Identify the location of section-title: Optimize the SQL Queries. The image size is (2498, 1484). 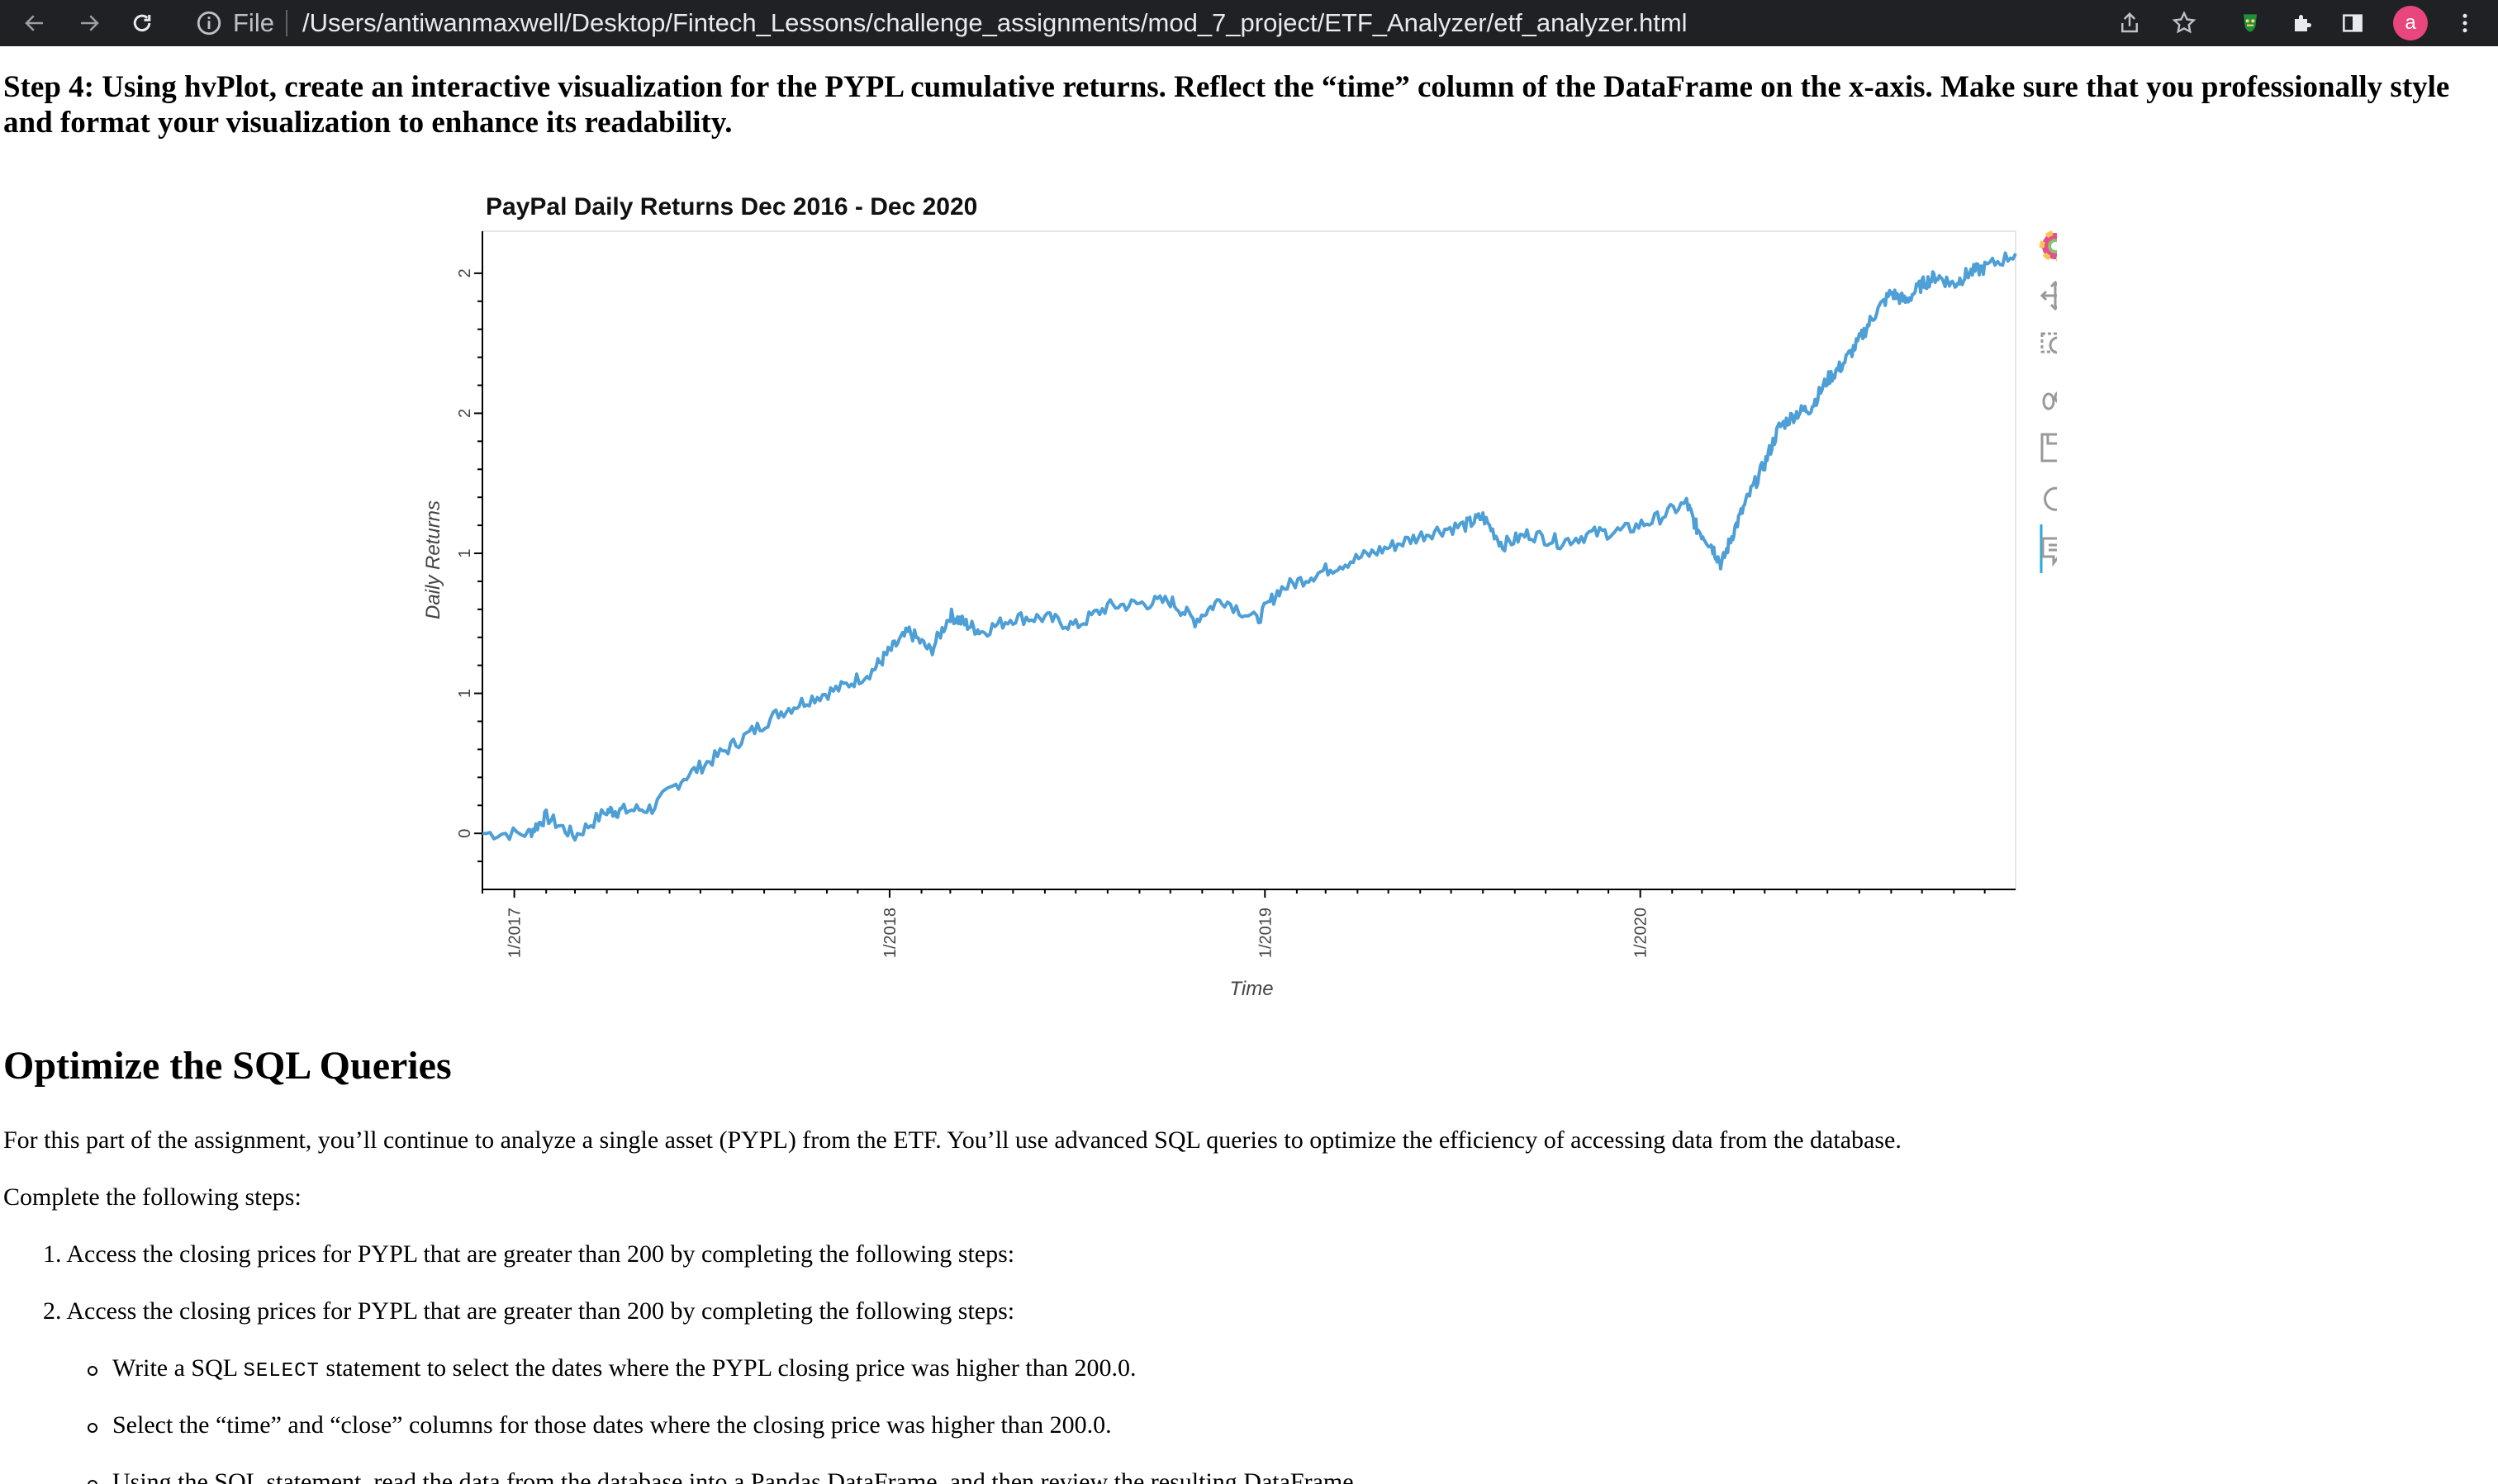
(227, 1066).